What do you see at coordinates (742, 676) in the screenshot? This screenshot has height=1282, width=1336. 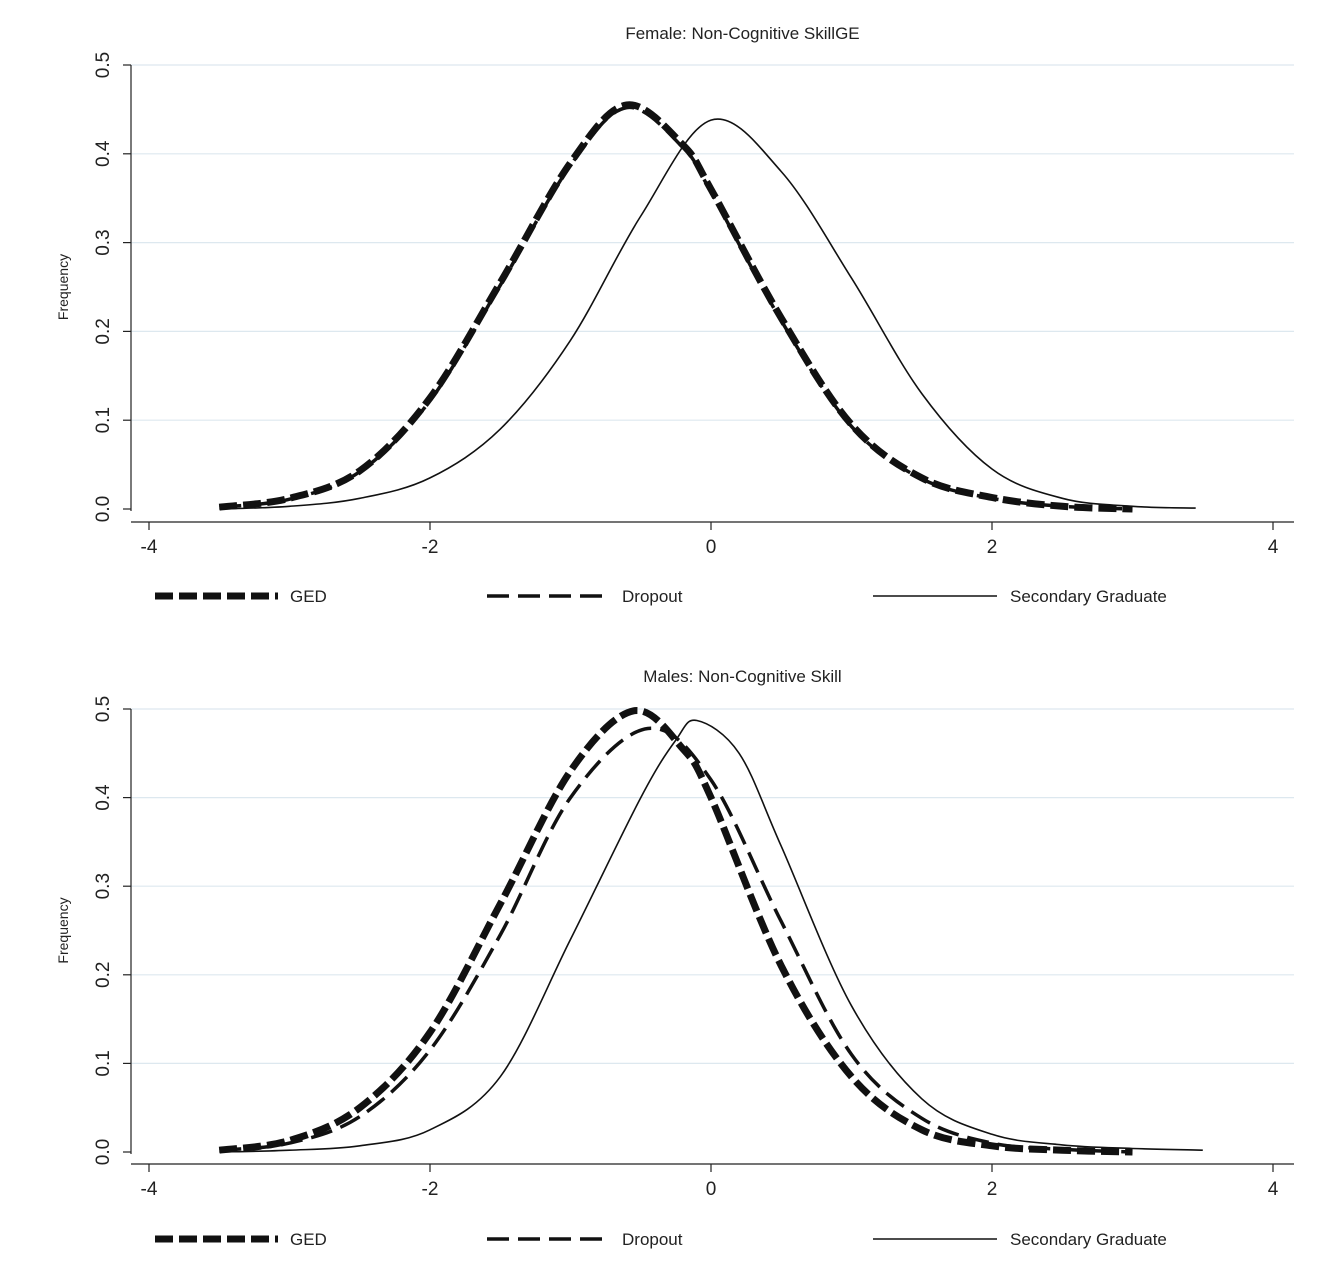 I see `chart-title: Males: Non-Cognitive Skill` at bounding box center [742, 676].